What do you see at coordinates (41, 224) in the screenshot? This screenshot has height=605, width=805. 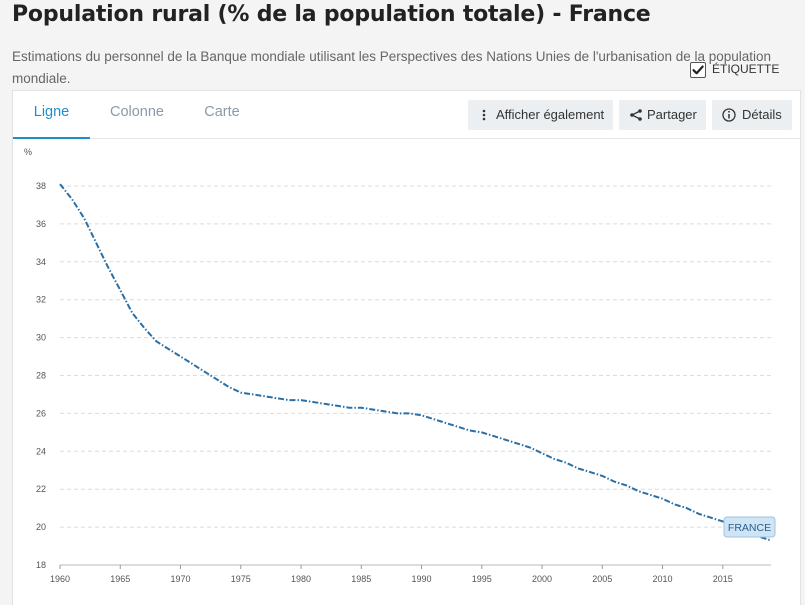 I see `y-tick-label: 36` at bounding box center [41, 224].